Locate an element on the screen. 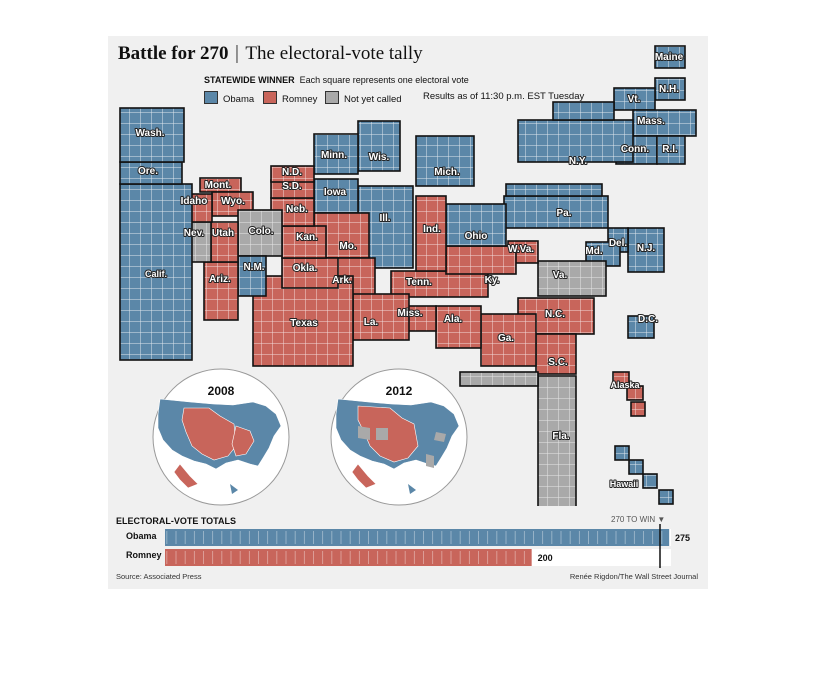 The height and width of the screenshot is (684, 816). title-main: Battle for 270 is located at coordinates (173, 53).